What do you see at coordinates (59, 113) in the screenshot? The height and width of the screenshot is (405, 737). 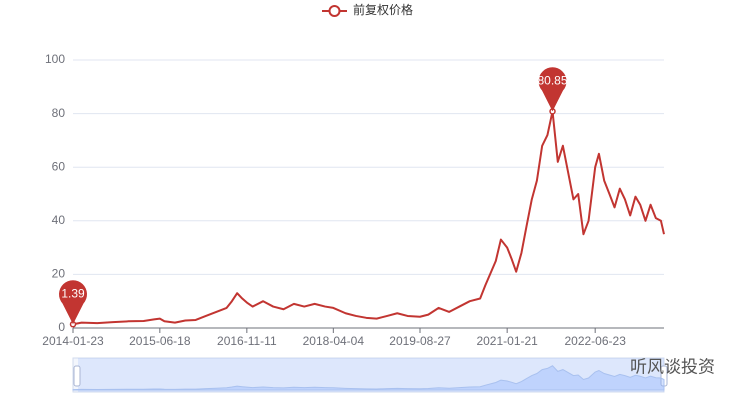 I see `y-tick-label: 80` at bounding box center [59, 113].